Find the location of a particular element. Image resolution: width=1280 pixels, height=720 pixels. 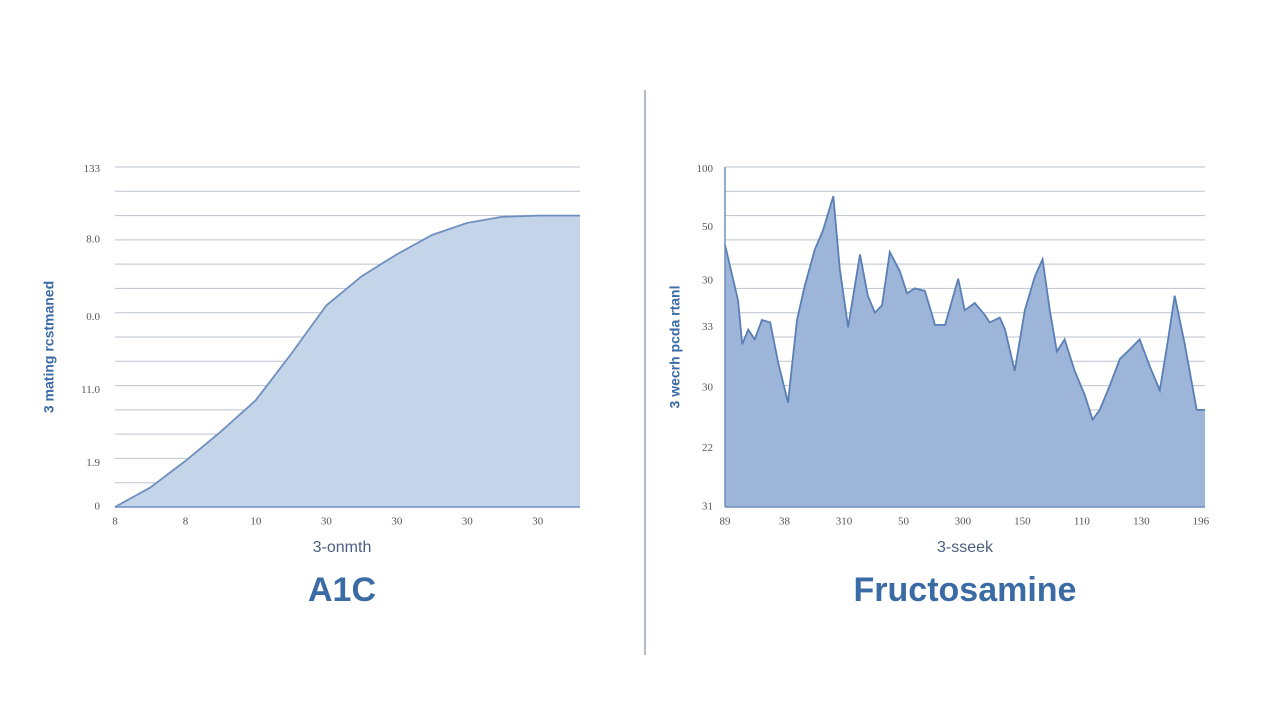

chart-title: A1C is located at coordinates (342, 590).